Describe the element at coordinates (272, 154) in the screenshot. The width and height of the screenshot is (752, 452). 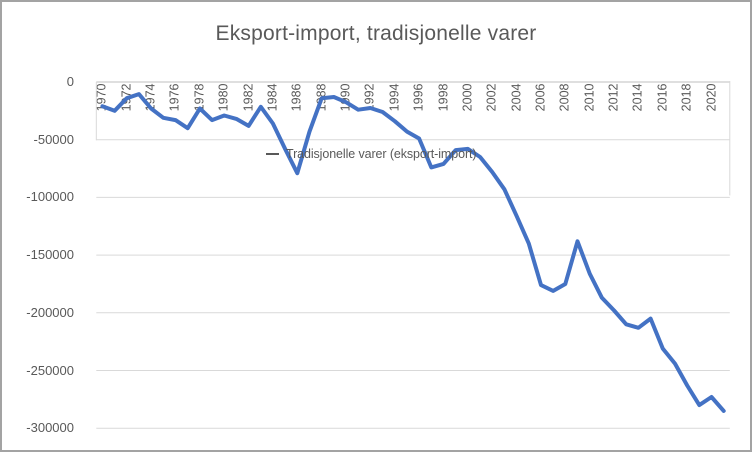
I see `legend-line-marker-icon` at that location.